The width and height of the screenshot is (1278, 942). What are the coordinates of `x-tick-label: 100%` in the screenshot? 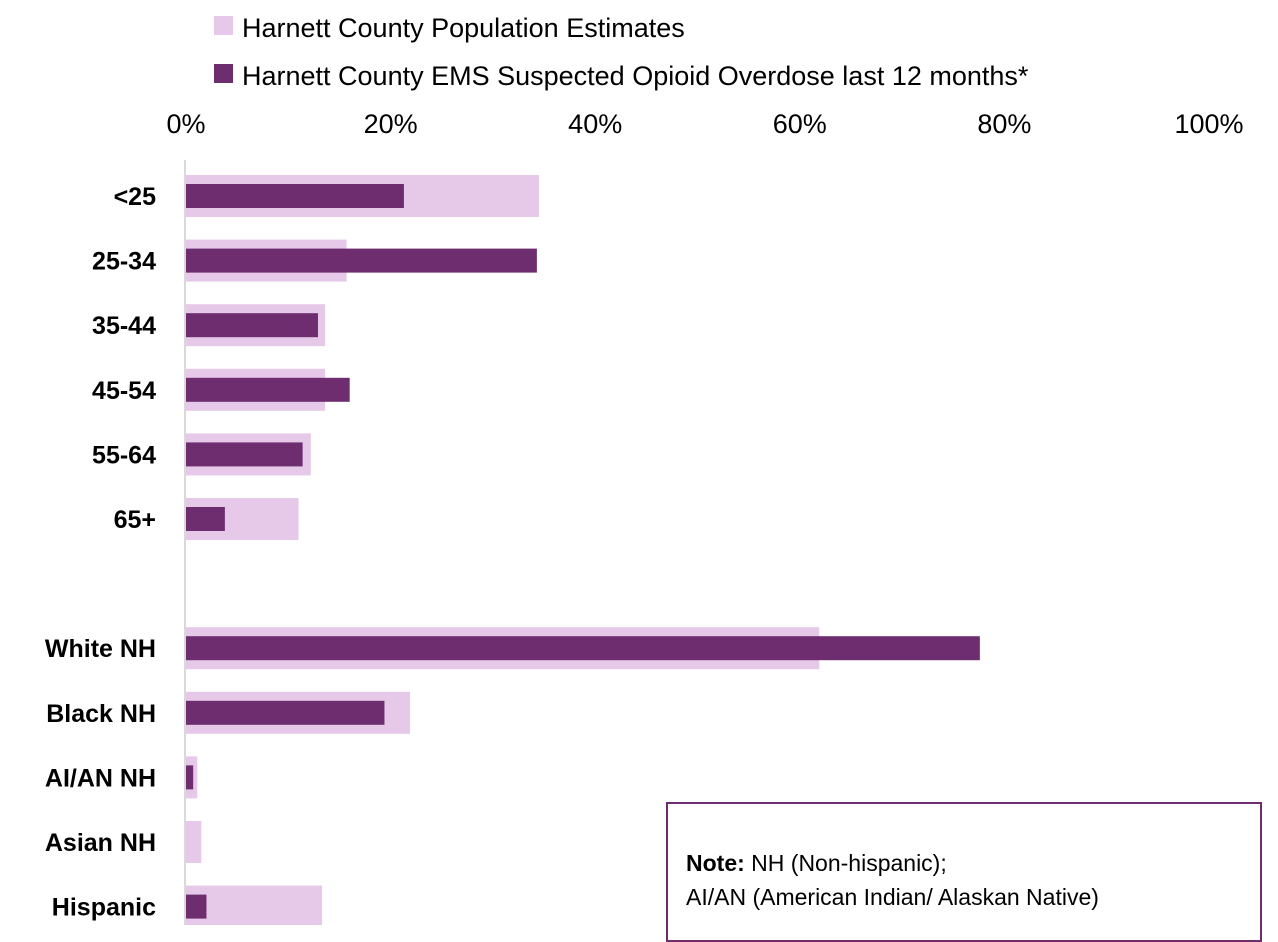 It's located at (1208, 124).